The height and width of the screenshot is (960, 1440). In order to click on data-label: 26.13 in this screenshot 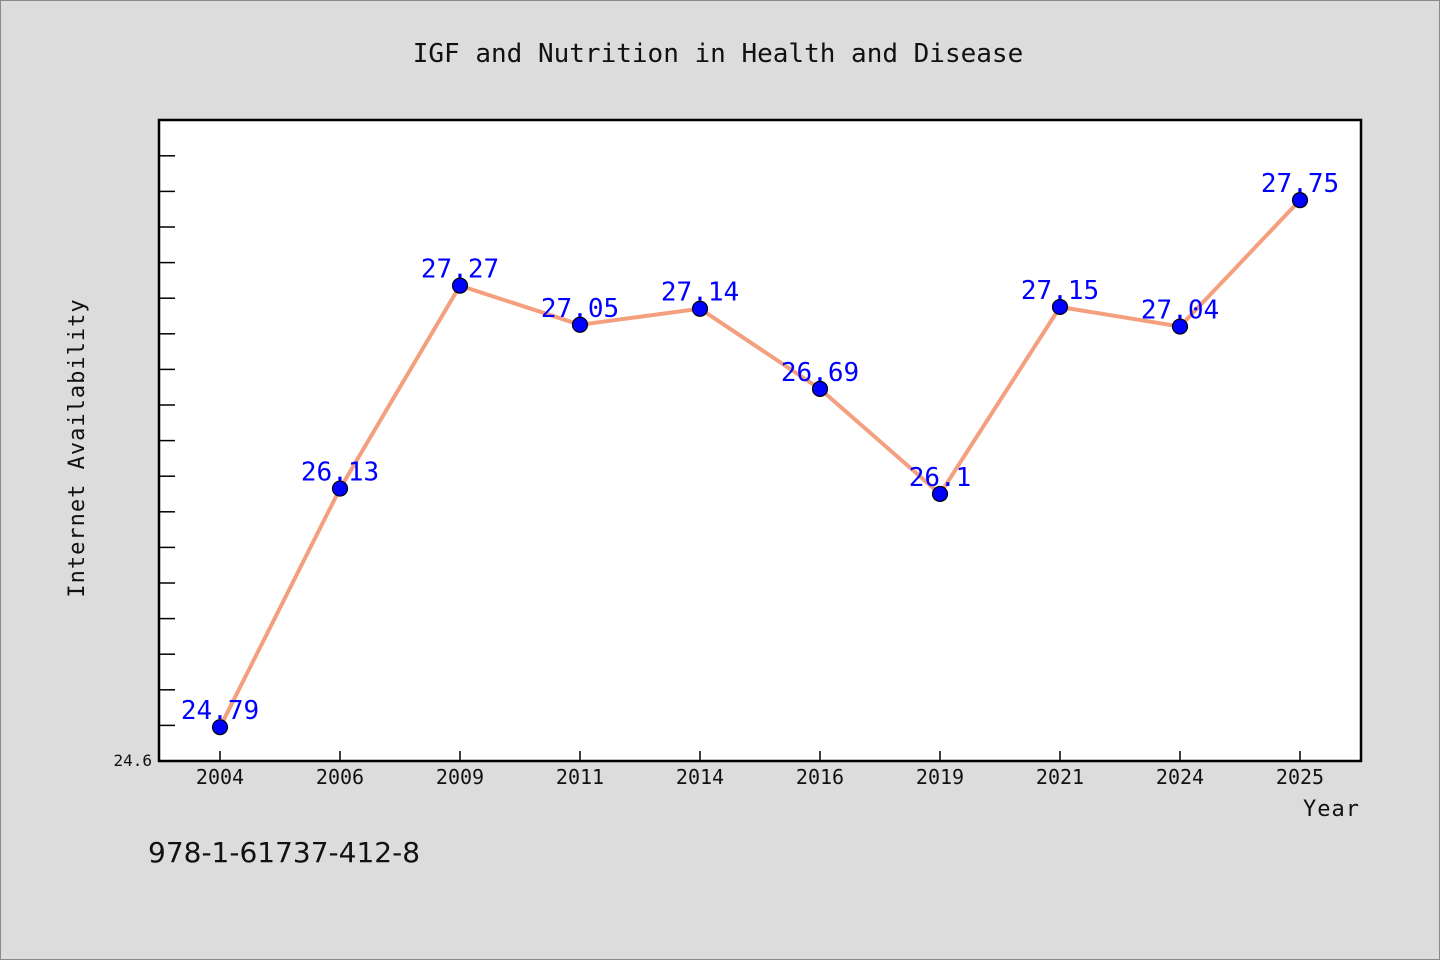, I will do `click(340, 473)`.